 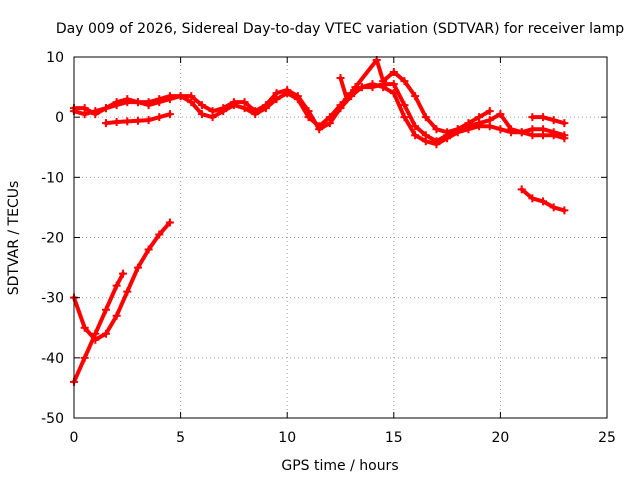 What do you see at coordinates (52, 299) in the screenshot?
I see `y-tick-label: -30` at bounding box center [52, 299].